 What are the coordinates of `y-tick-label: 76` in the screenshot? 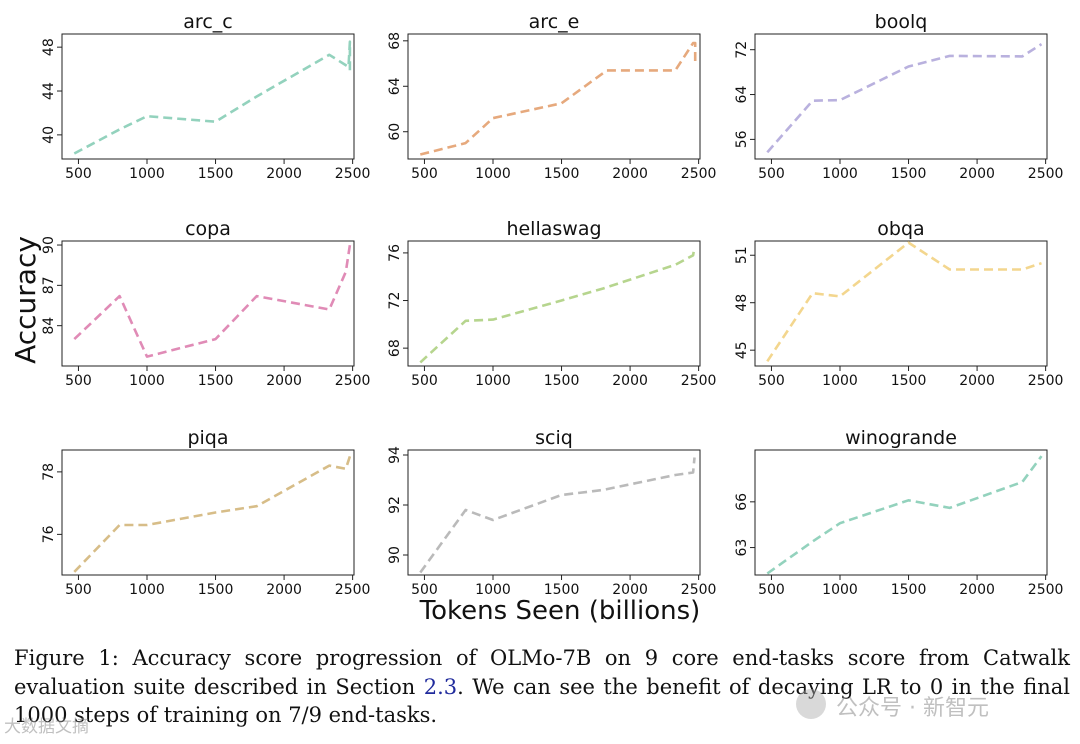 It's located at (49, 534).